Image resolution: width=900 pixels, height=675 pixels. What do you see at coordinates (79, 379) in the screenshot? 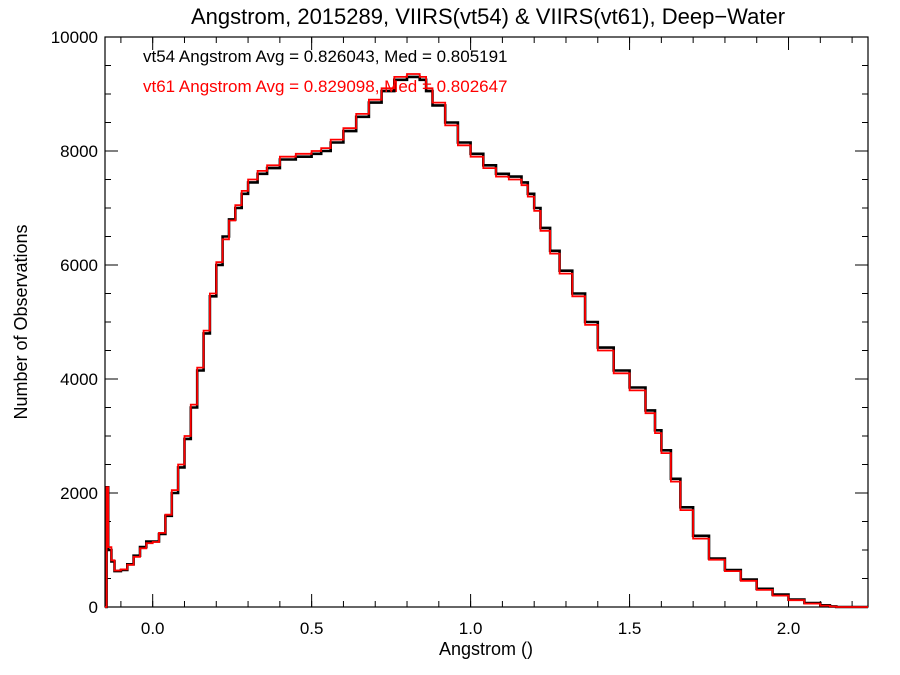
I see `y-tick-label: 4000` at bounding box center [79, 379].